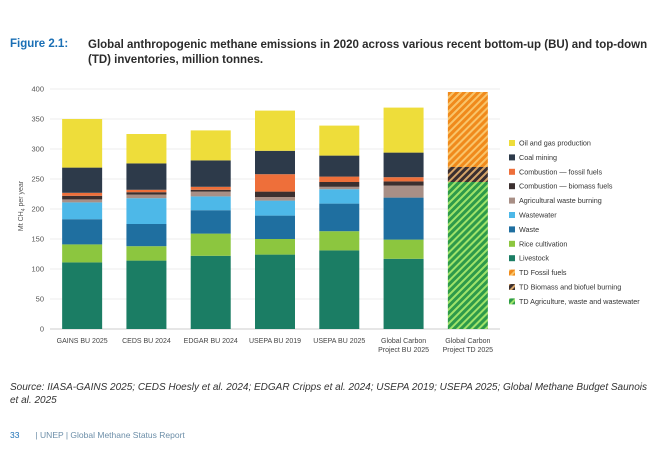  What do you see at coordinates (24, 209) in the screenshot?
I see `y-axis-label-sub: 4` at bounding box center [24, 209].